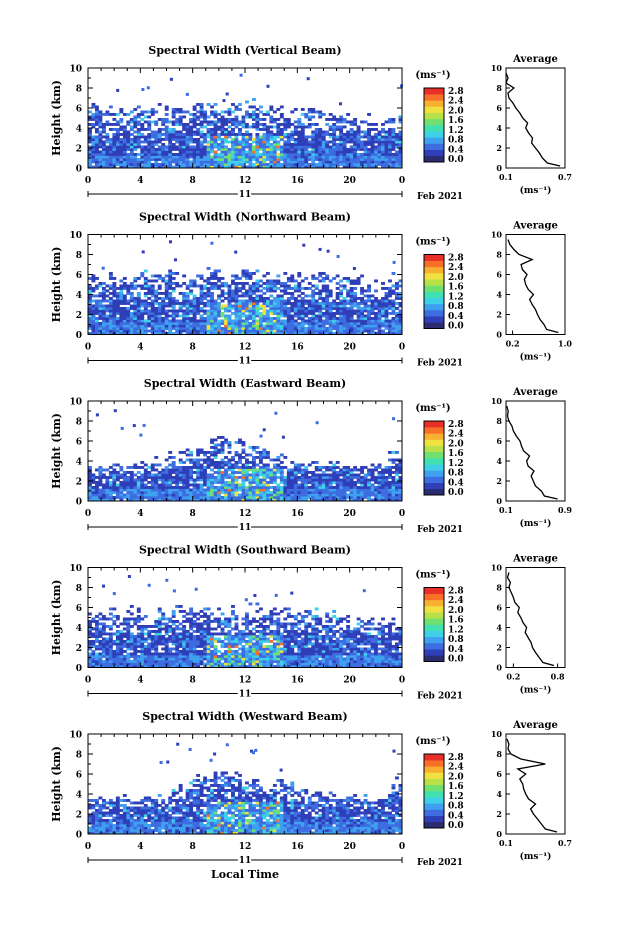 This screenshot has height=933, width=622. What do you see at coordinates (456, 259) in the screenshot?
I see `colorbar-tick-label: 2.8` at bounding box center [456, 259].